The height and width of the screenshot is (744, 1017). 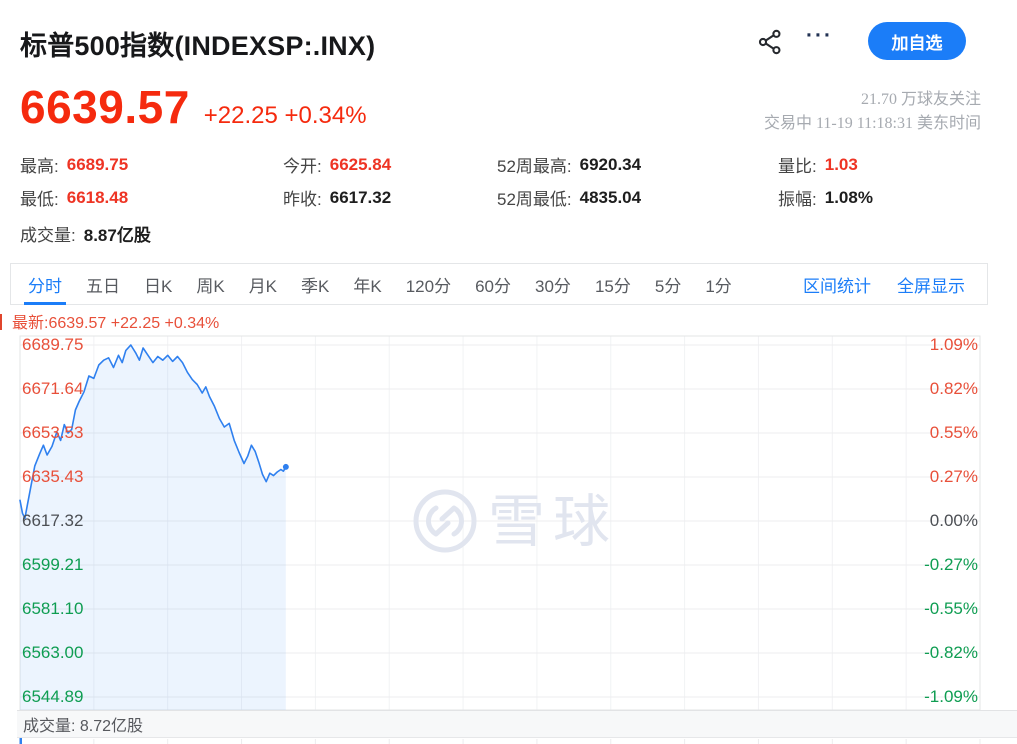 I want to click on chart-link: 全屏显示, so click(x=931, y=286).